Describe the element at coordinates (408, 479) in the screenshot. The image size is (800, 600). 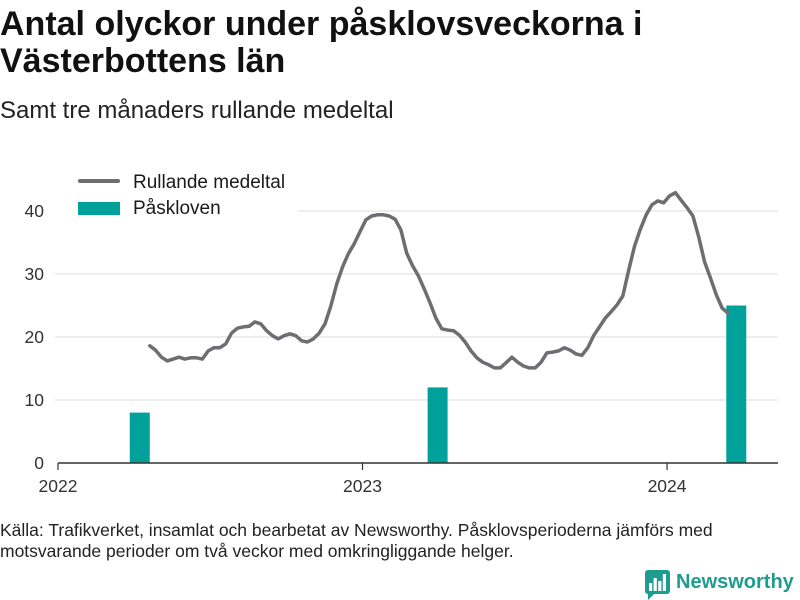
I see `x-axis: 2022 2023 2024` at that location.